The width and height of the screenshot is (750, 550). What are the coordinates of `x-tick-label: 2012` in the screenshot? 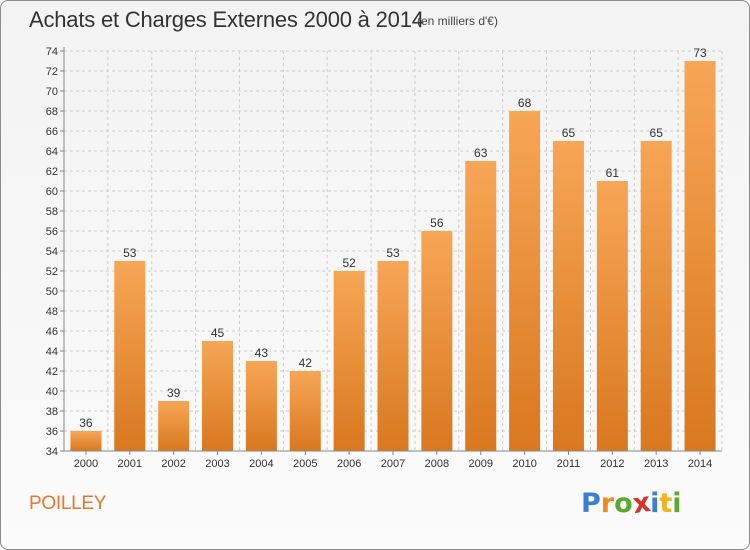 It's located at (612, 464).